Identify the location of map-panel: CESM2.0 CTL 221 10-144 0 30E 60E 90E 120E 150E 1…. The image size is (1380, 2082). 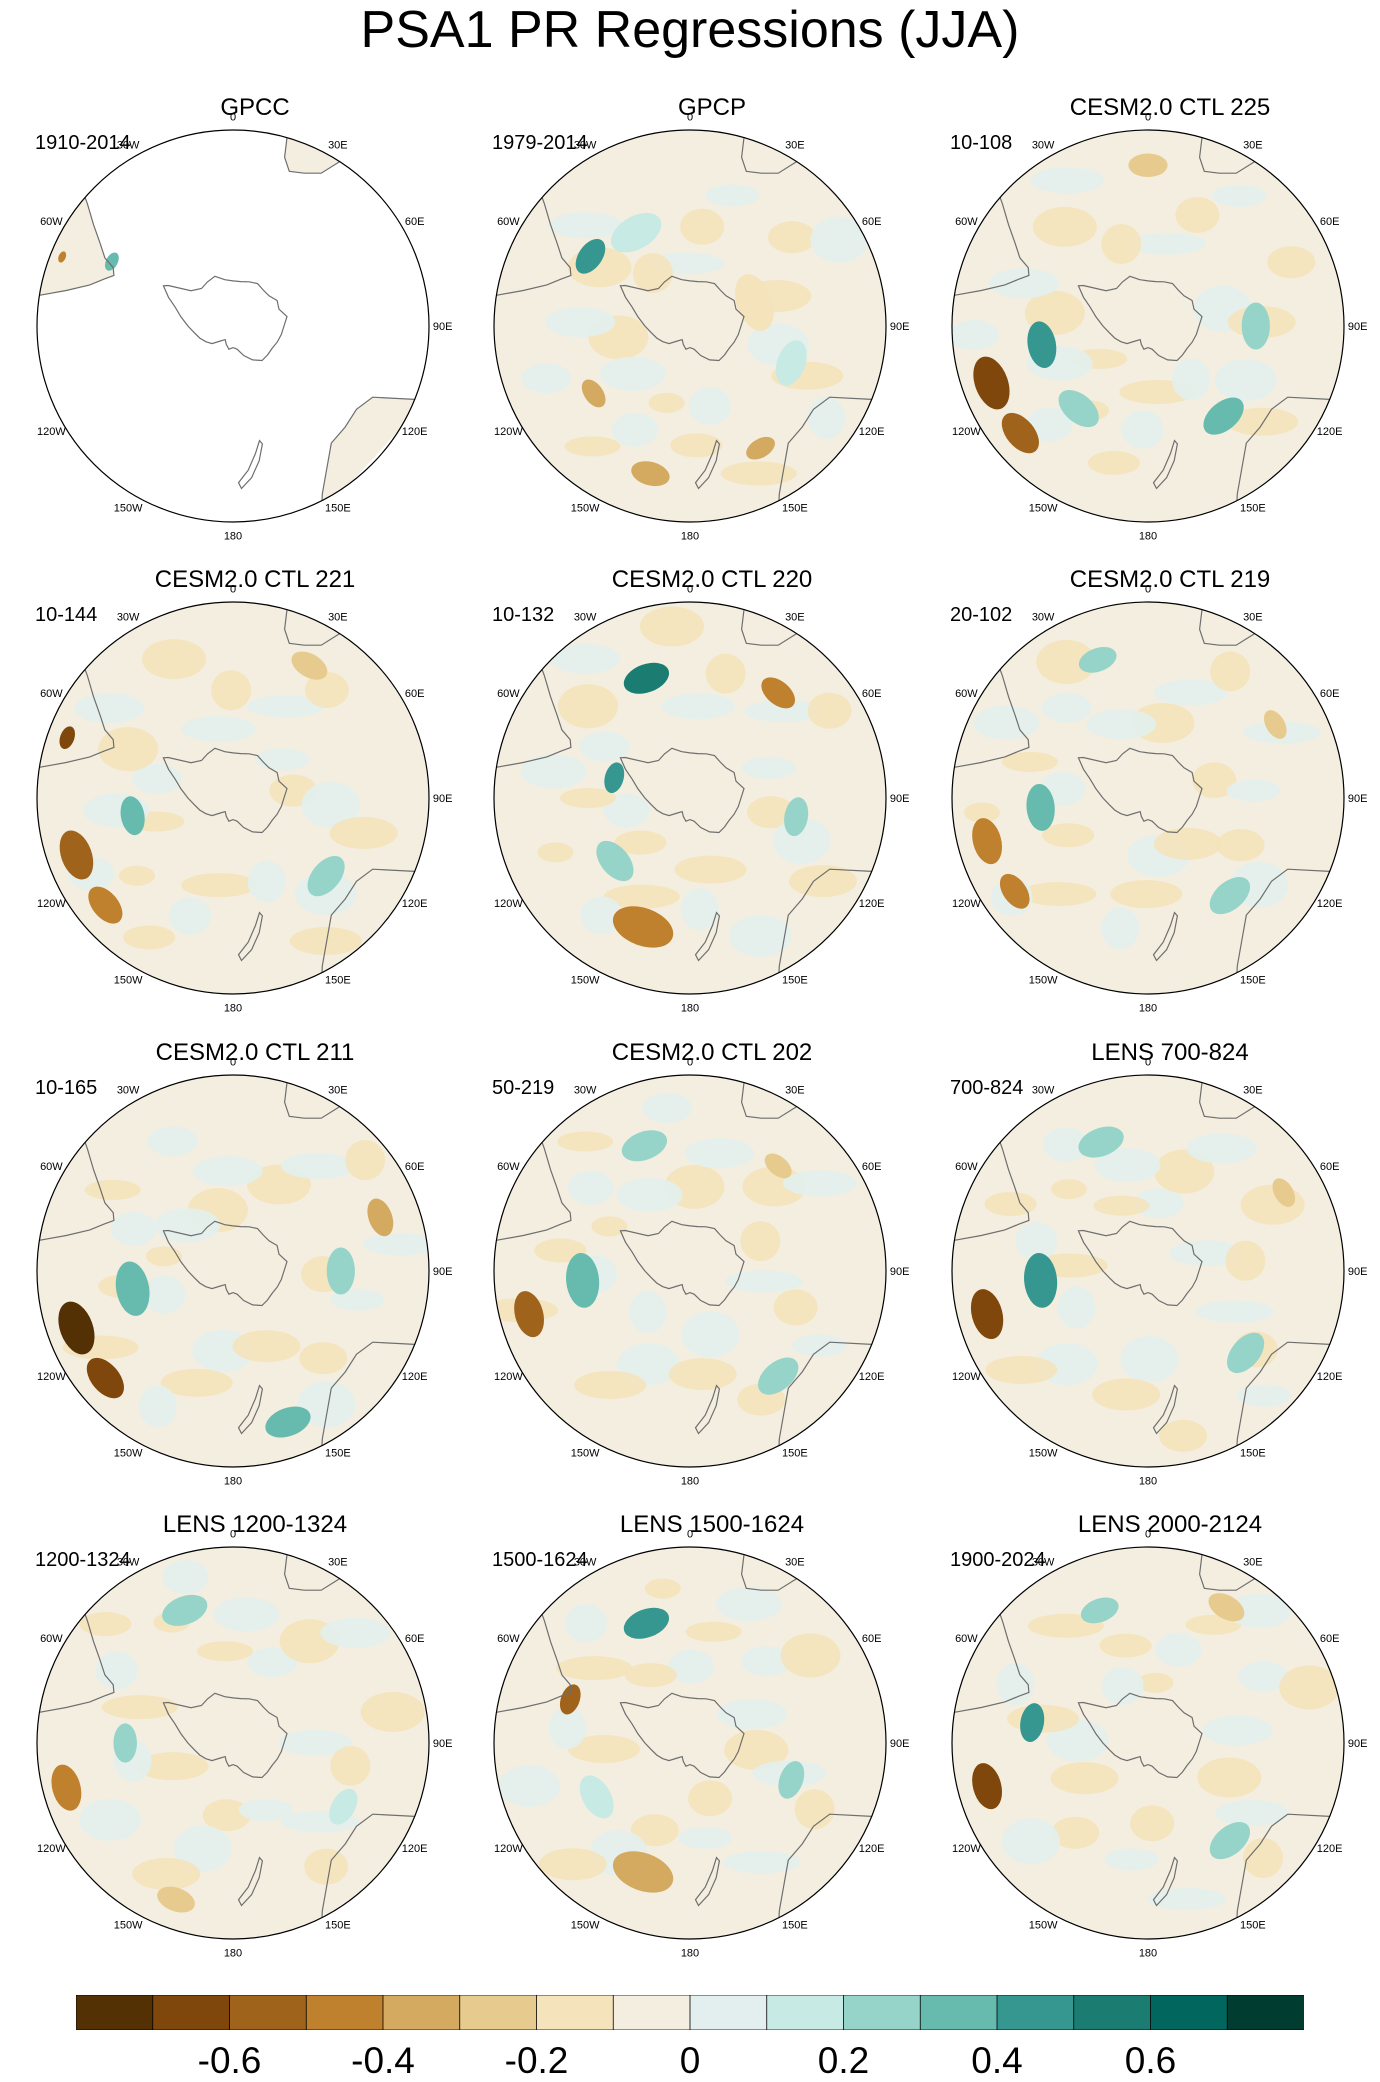
(255, 790).